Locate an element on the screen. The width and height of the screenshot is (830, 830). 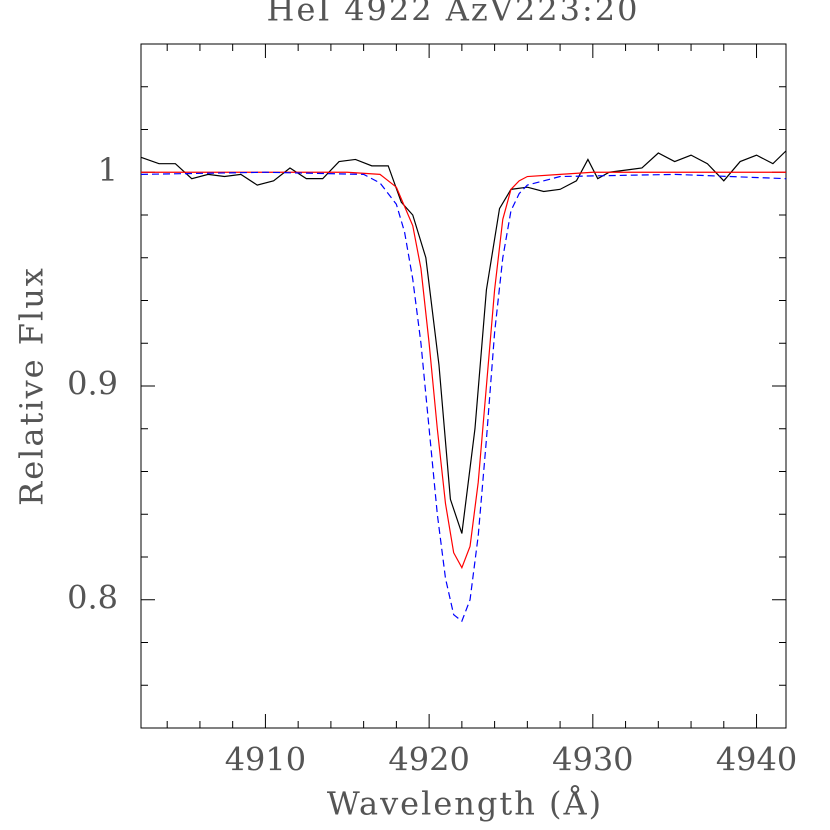
y-tick-label: 1 is located at coordinates (108, 170).